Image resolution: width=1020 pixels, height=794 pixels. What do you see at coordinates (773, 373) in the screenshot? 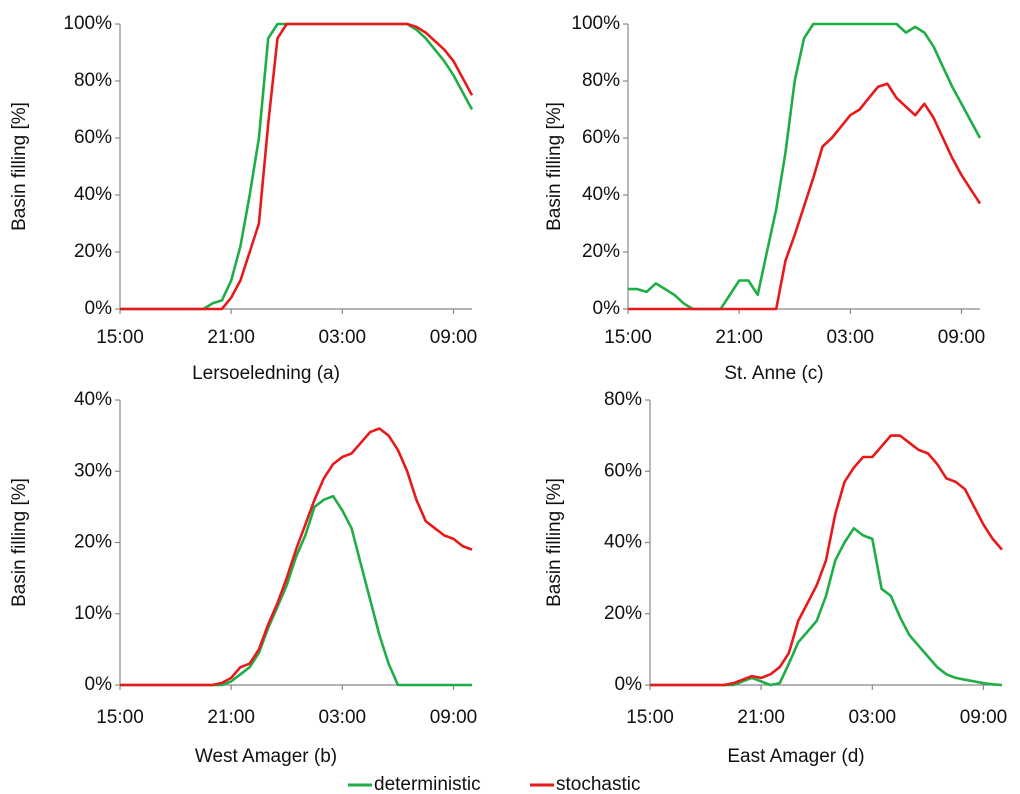
I see `x-axis-title: St. Anne (c)` at bounding box center [773, 373].